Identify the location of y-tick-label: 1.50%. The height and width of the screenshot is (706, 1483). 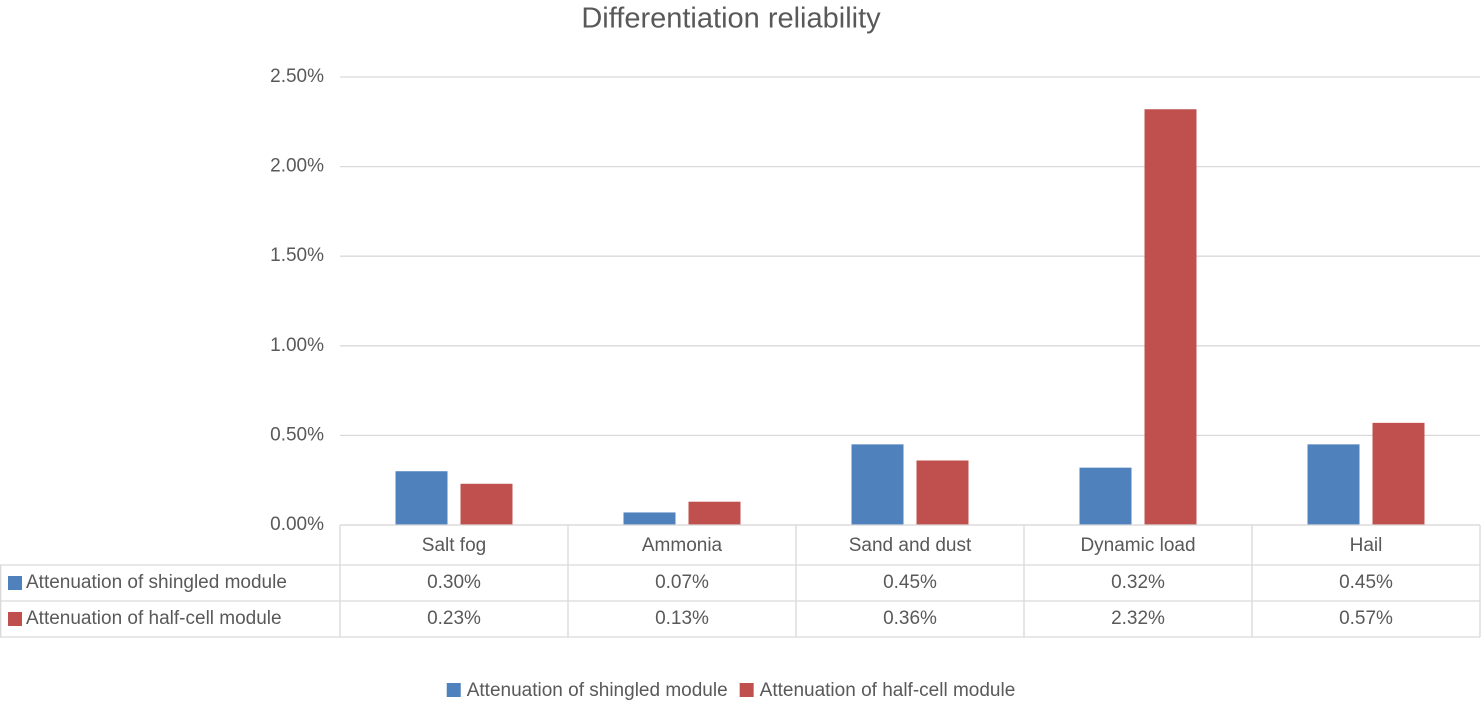
(297, 255).